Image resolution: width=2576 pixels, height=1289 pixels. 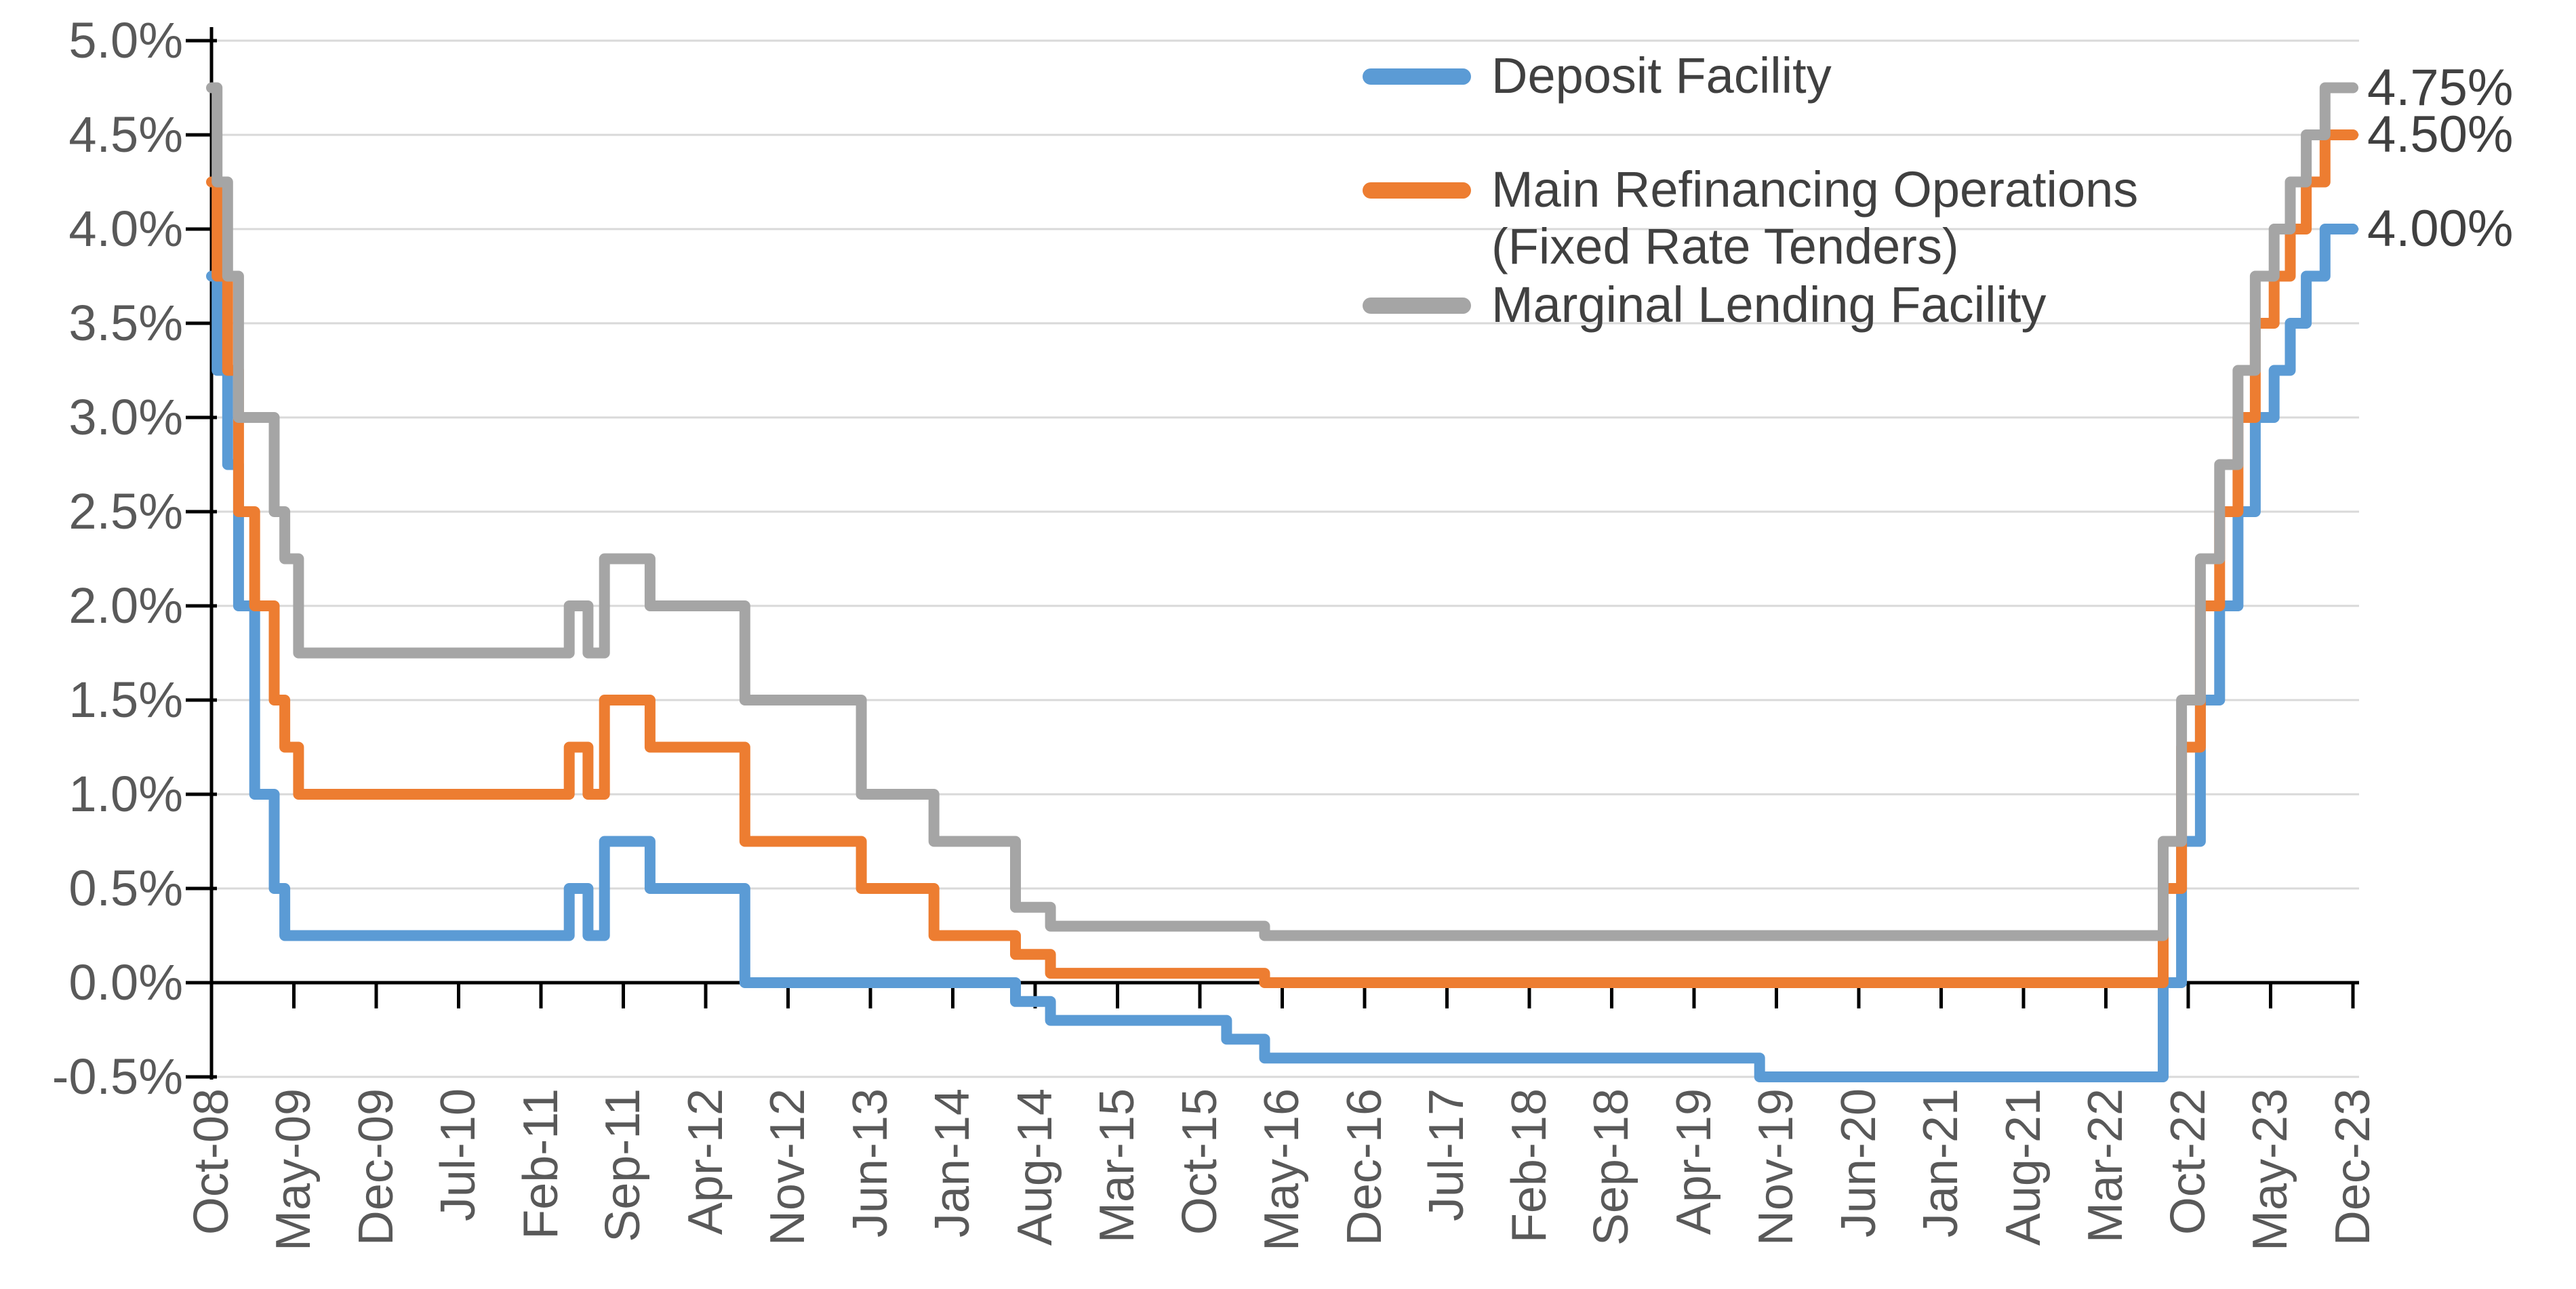 What do you see at coordinates (2440, 134) in the screenshot?
I see `series-end-label-main-refinancing-operations: 4.50%` at bounding box center [2440, 134].